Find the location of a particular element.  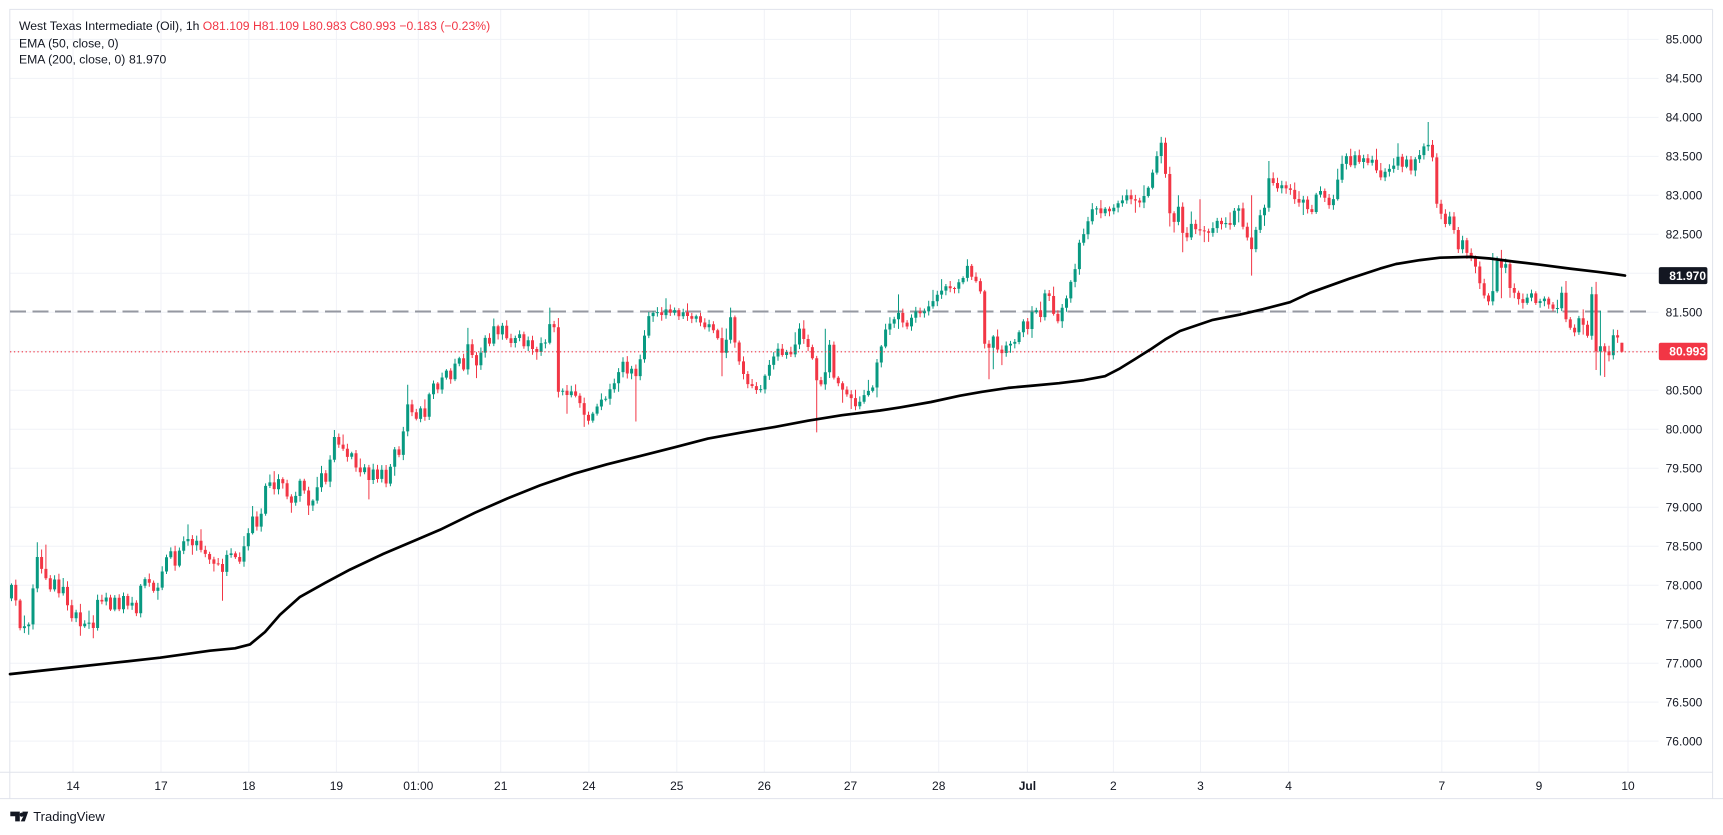

svg-text: 81.500 is located at coordinates (1684, 313).